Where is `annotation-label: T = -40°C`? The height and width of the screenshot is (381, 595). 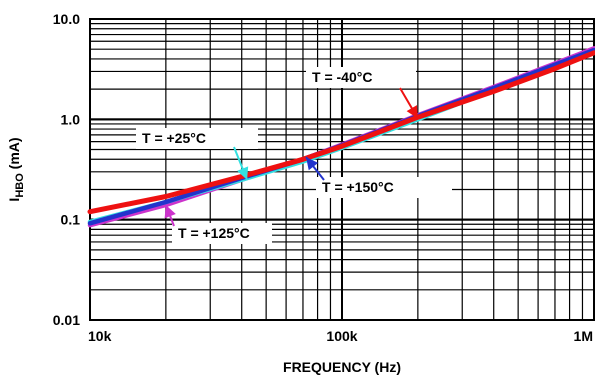
annotation-label: T = -40°C is located at coordinates (342, 77).